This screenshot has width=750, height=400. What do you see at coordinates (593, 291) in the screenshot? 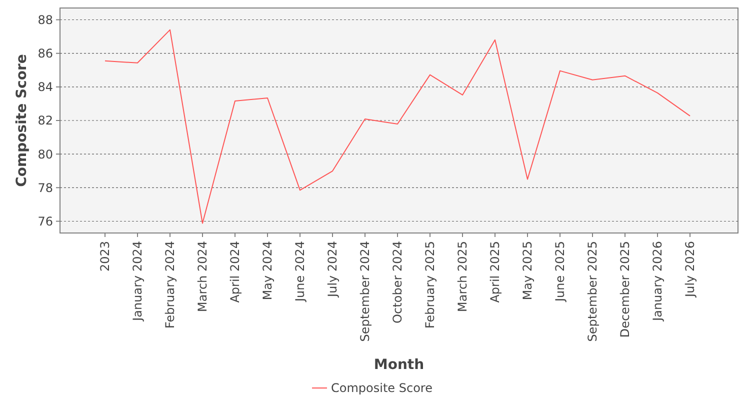
I see `x-tick-label: September 2025` at bounding box center [593, 291].